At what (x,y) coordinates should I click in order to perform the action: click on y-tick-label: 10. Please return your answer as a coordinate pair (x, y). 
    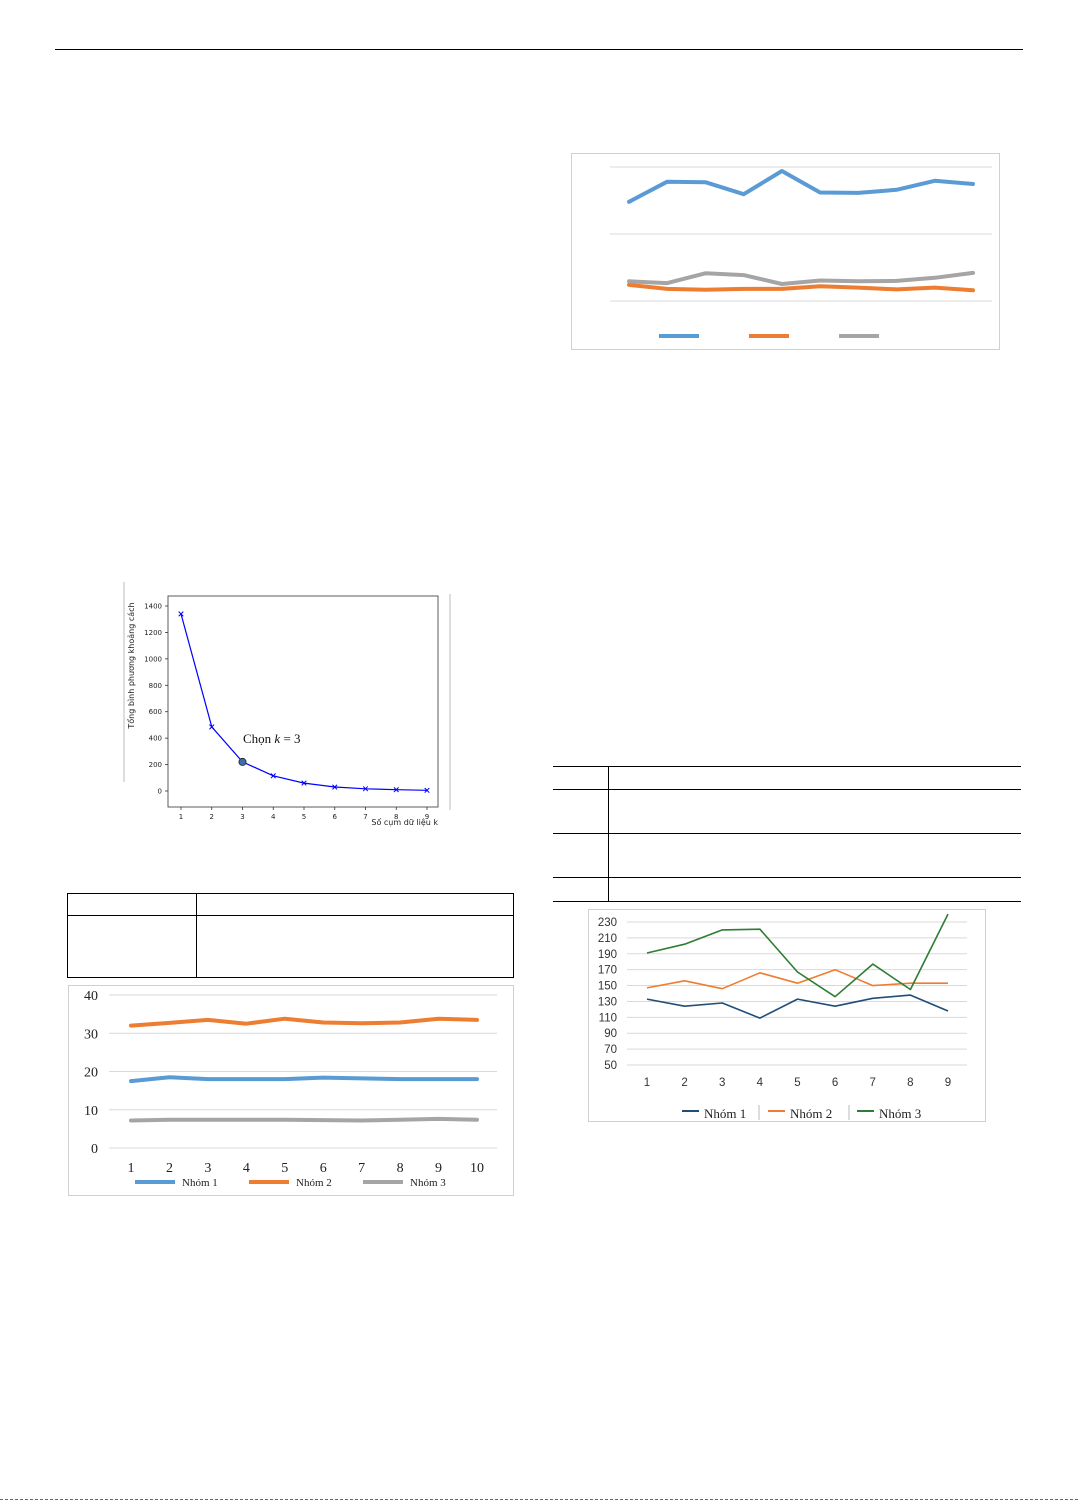
    Looking at the image, I should click on (91, 1111).